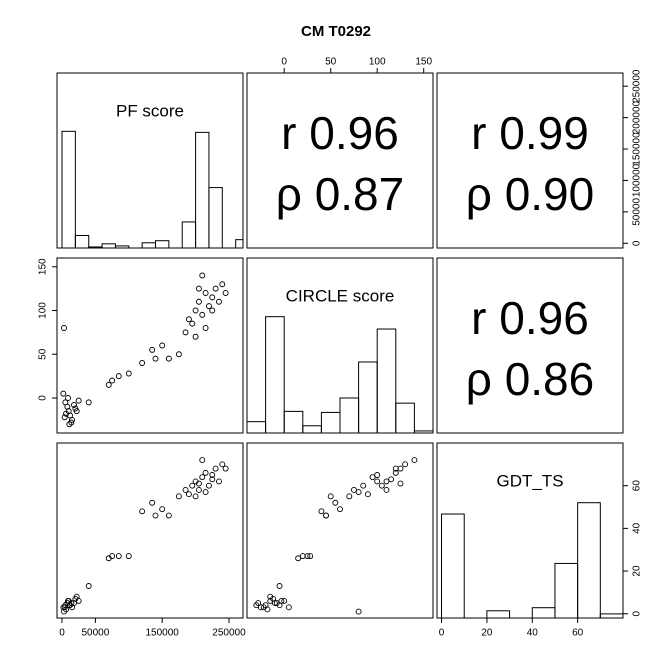 The image size is (672, 672). Describe the element at coordinates (637, 149) in the screenshot. I see `y-tick-label: 150000` at that location.